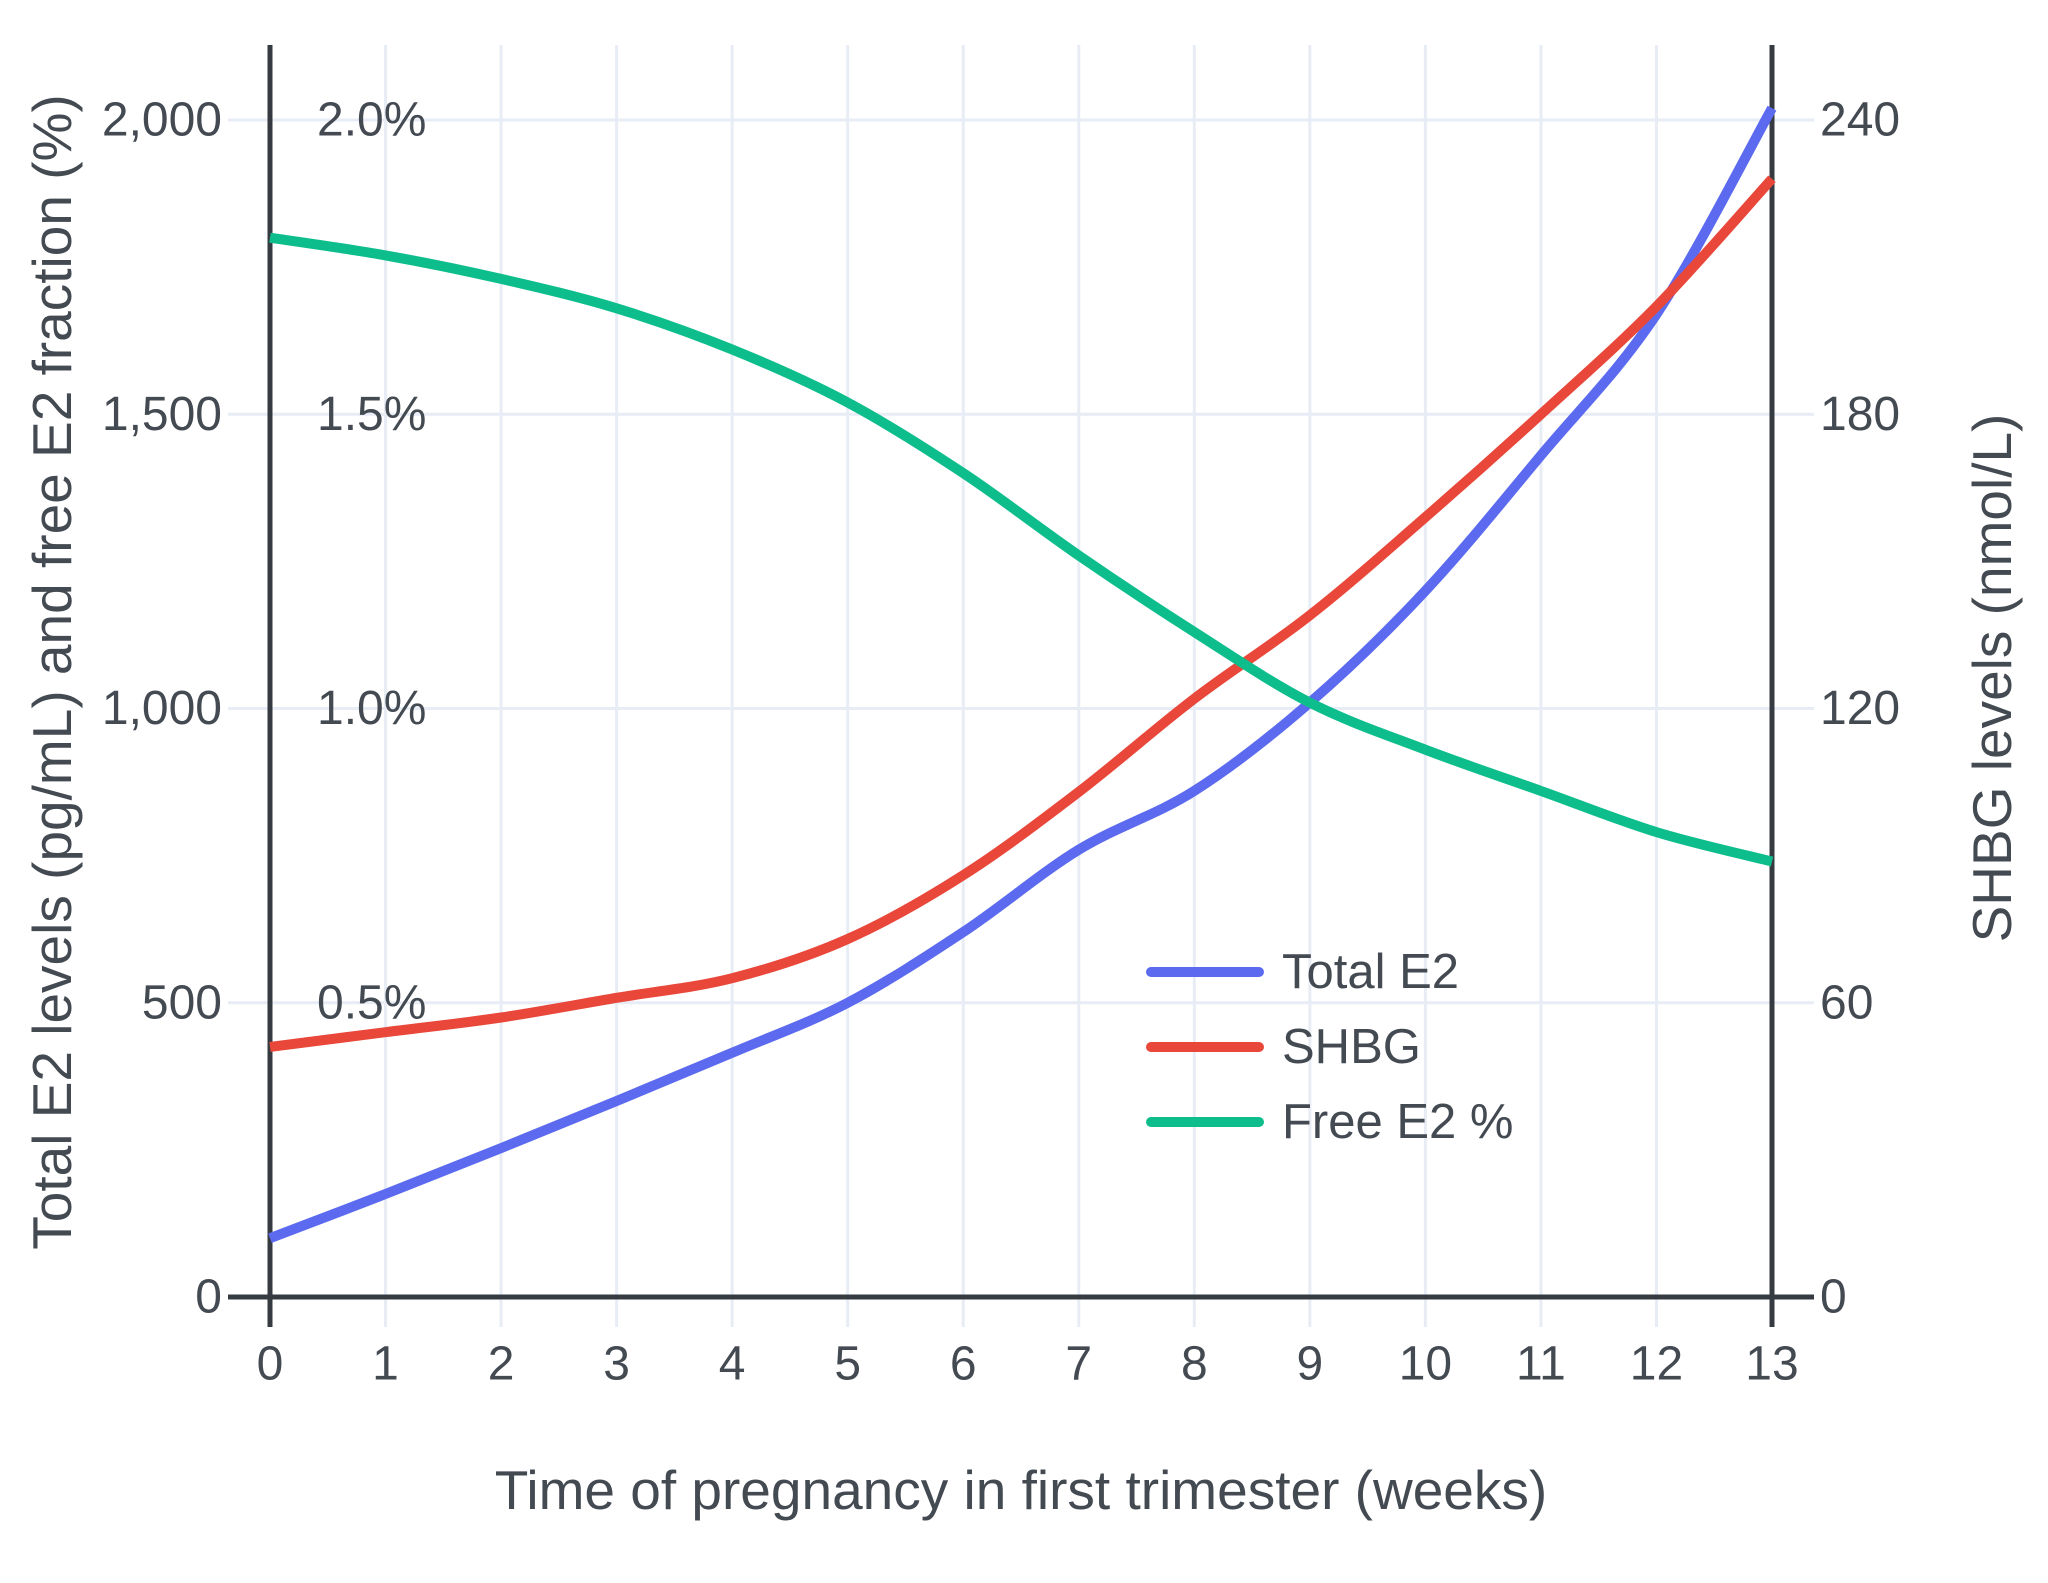 The height and width of the screenshot is (1583, 2048). What do you see at coordinates (1860, 708) in the screenshot?
I see `right-axis-tick-label-120: 120` at bounding box center [1860, 708].